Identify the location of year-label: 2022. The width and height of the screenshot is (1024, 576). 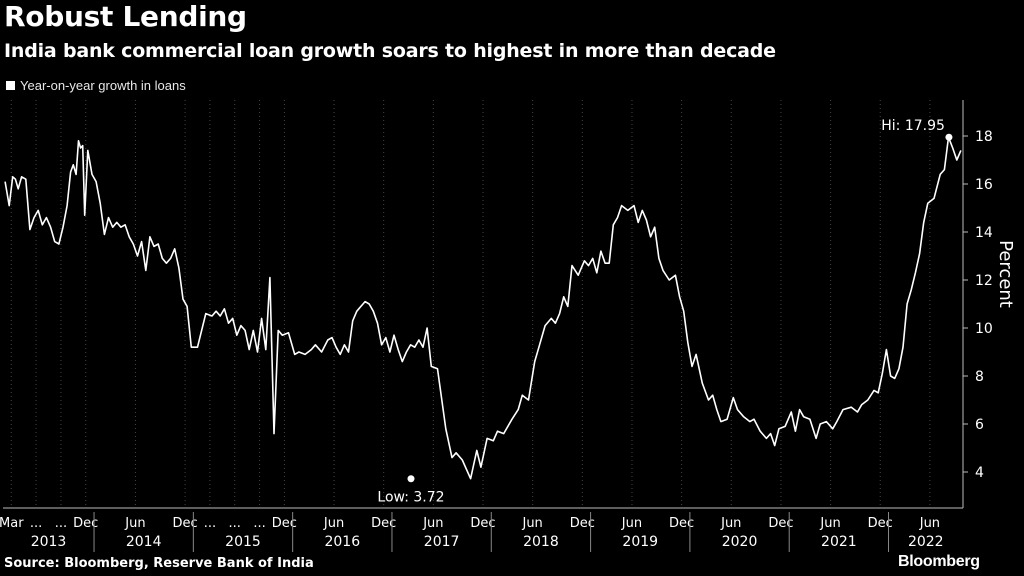
(926, 542).